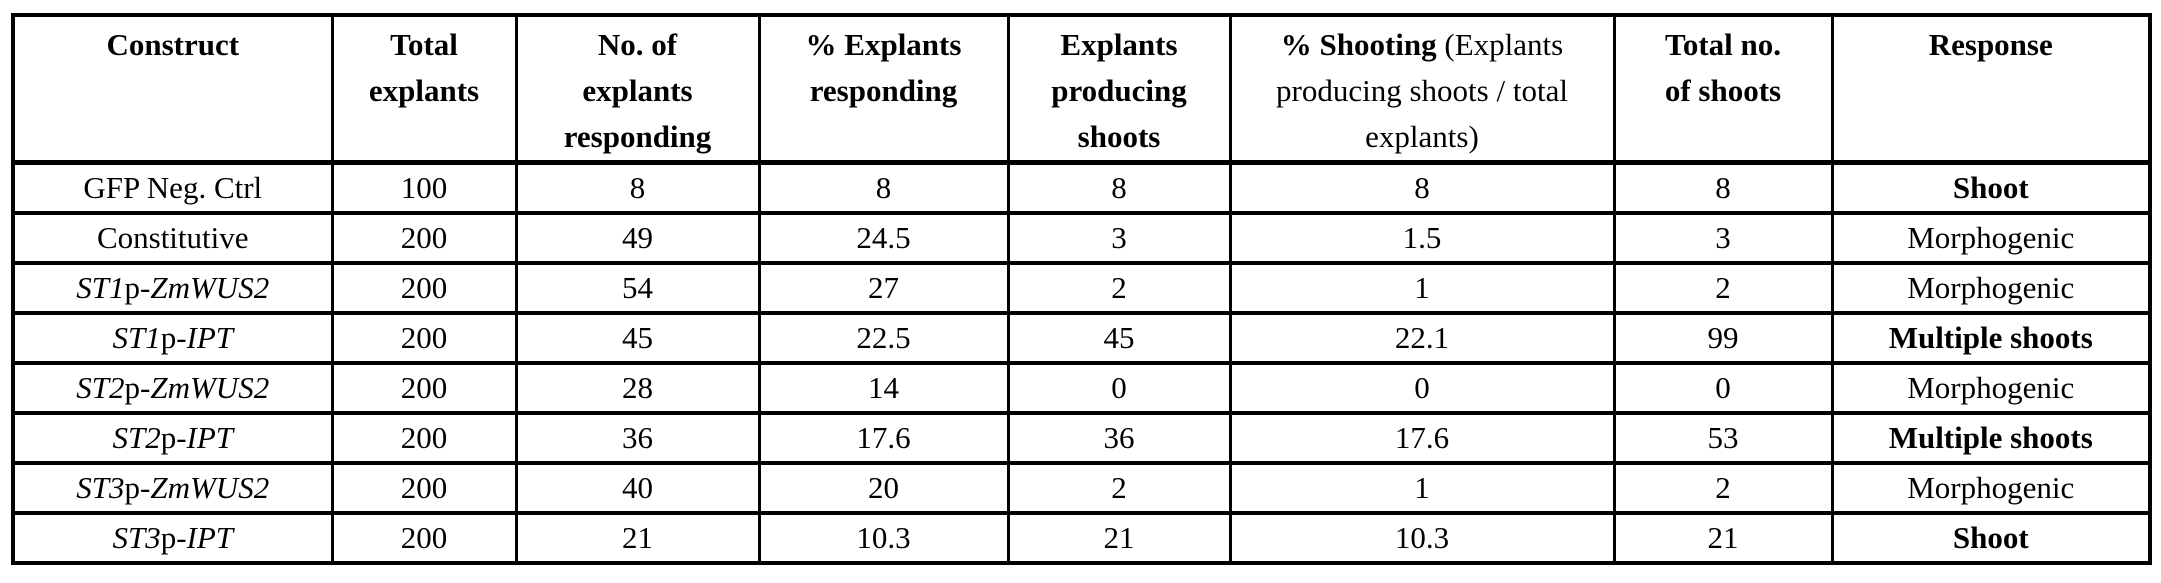  What do you see at coordinates (883, 187) in the screenshot?
I see `cell-pct-responding: 8` at bounding box center [883, 187].